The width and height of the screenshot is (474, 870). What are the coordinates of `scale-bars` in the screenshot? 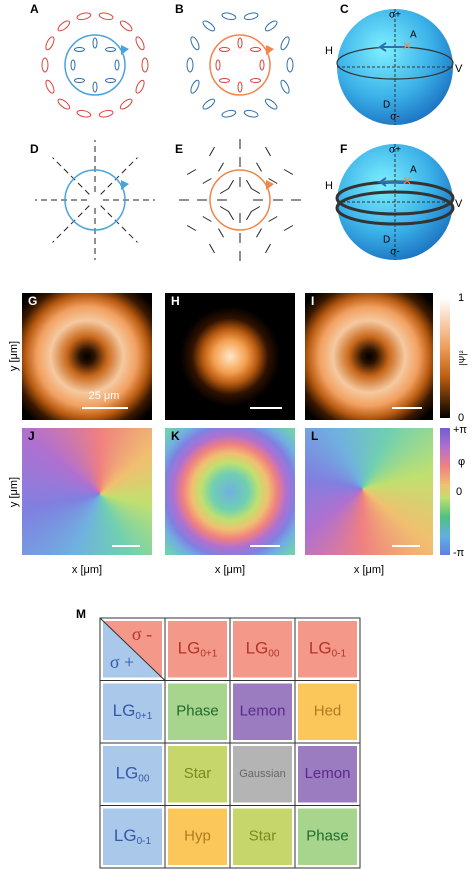 It's located at (252, 477).